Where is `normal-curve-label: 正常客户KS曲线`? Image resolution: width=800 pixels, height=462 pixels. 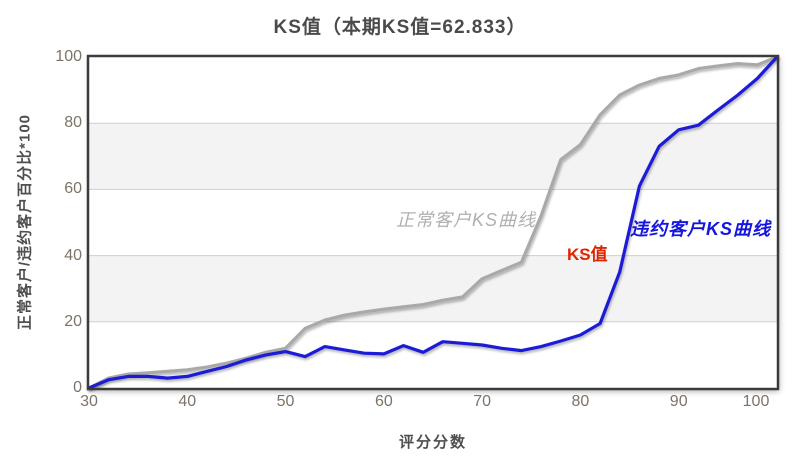
normal-curve-label: 正常客户KS曲线 is located at coordinates (466, 220).